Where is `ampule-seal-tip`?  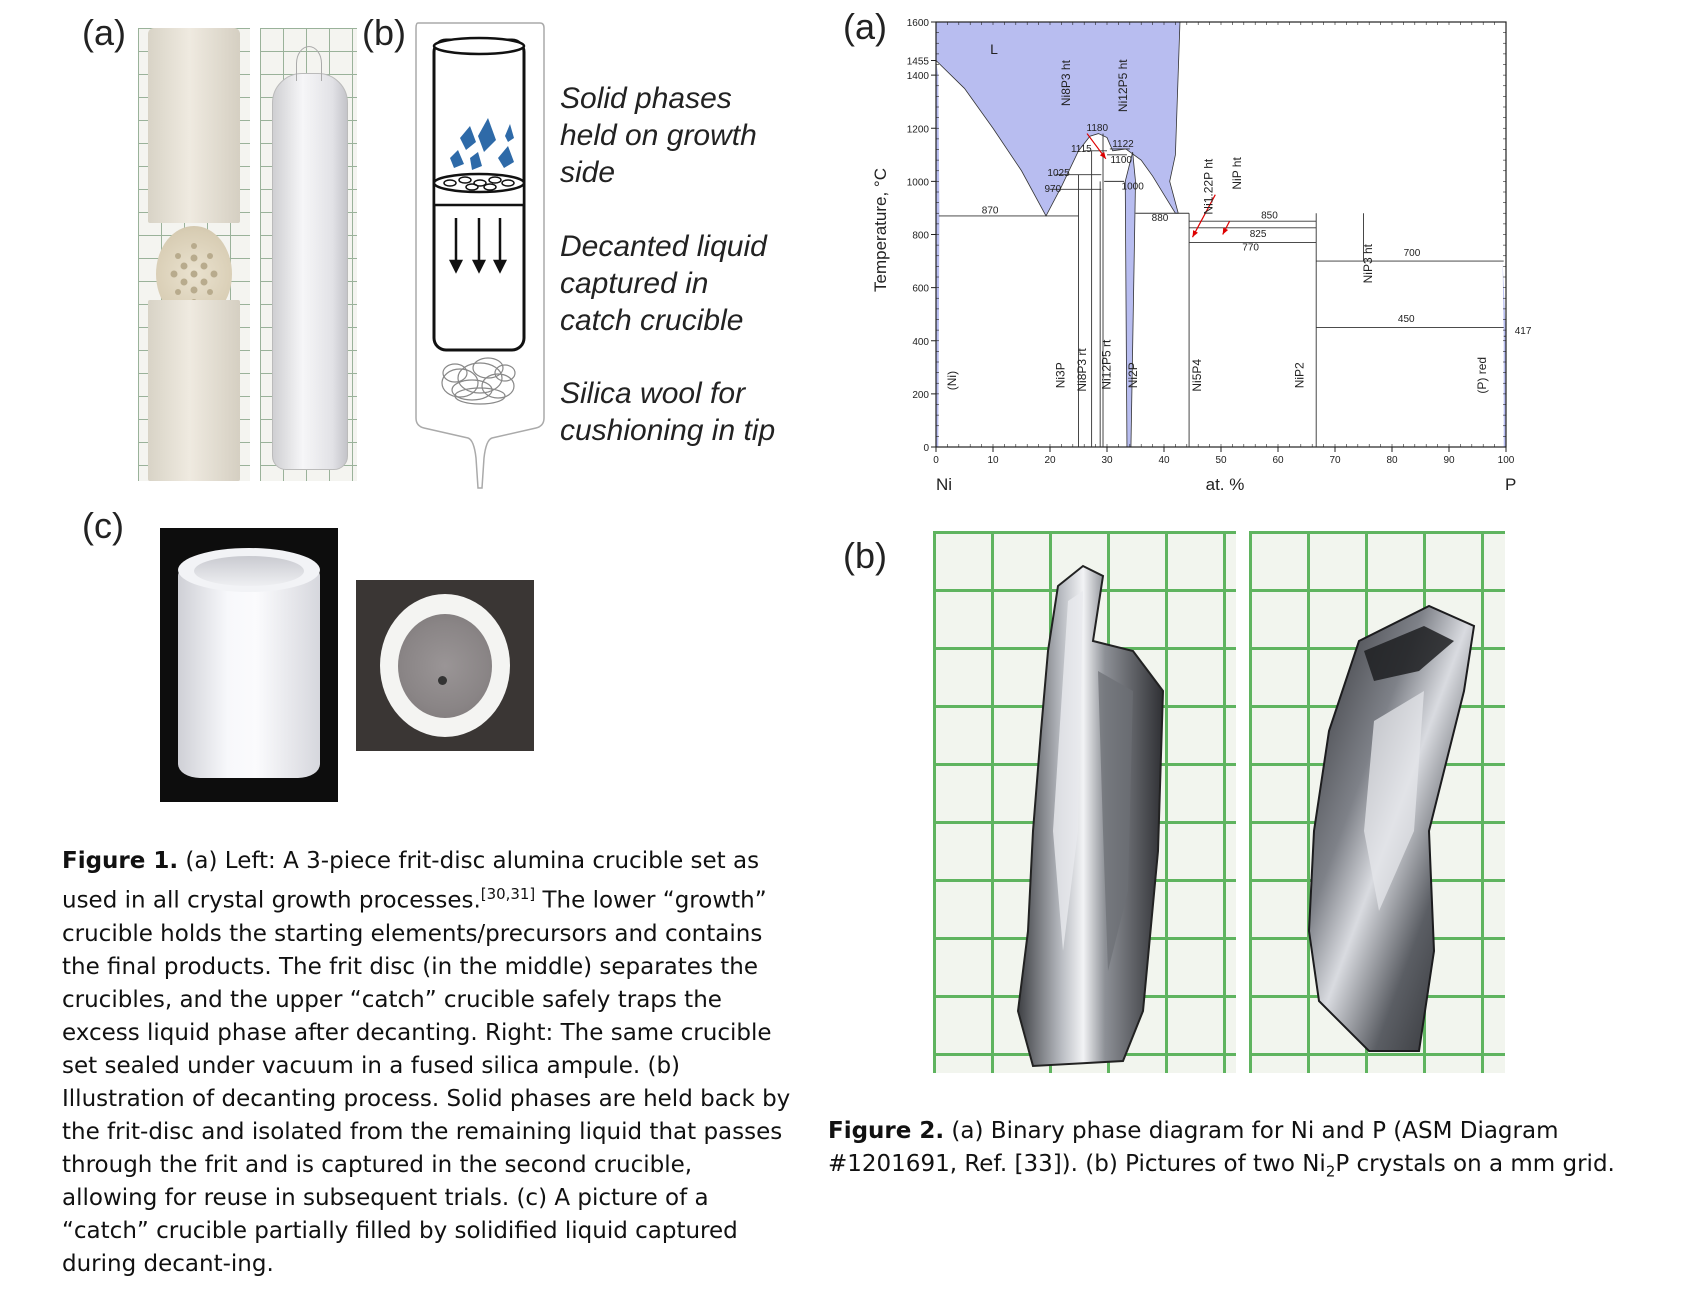
ampule-seal-tip is located at coordinates (309, 63).